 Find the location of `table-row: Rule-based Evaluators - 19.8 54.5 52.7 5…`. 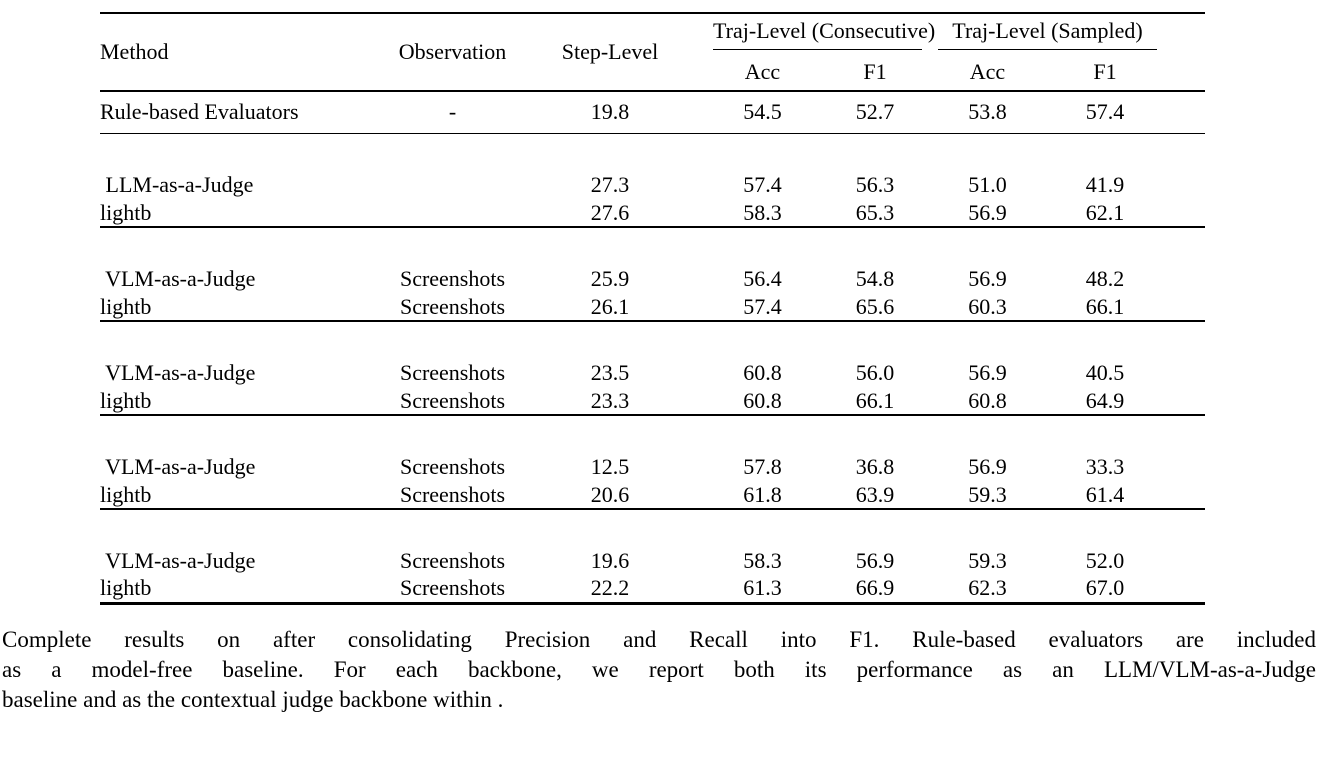

table-row: Rule-based Evaluators - 19.8 54.5 52.7 5… is located at coordinates (653, 112).